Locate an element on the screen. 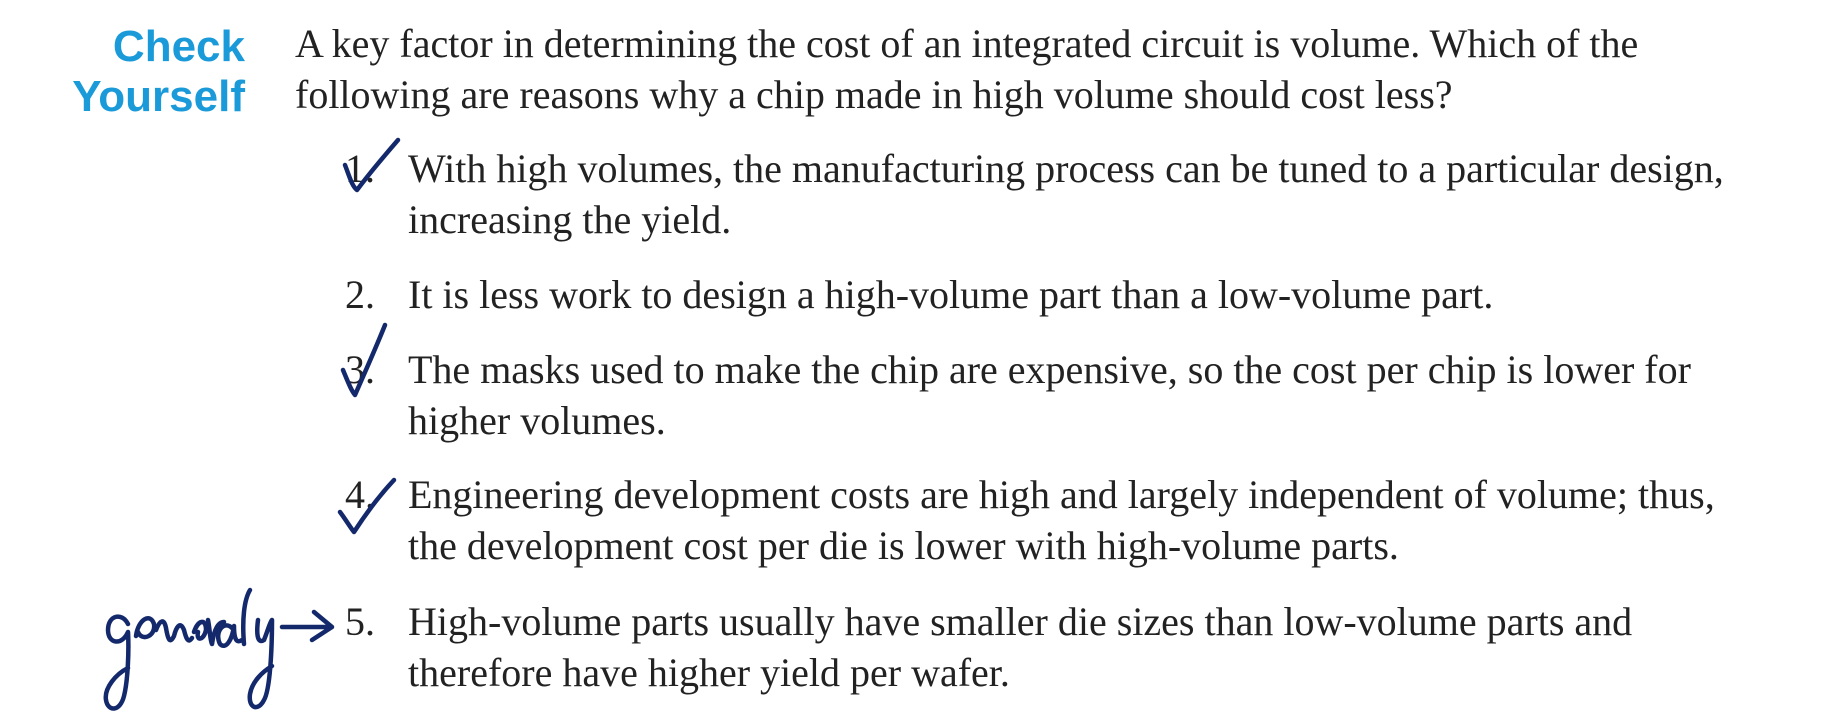 The width and height of the screenshot is (1839, 726). arrow-icon is located at coordinates (307, 626).